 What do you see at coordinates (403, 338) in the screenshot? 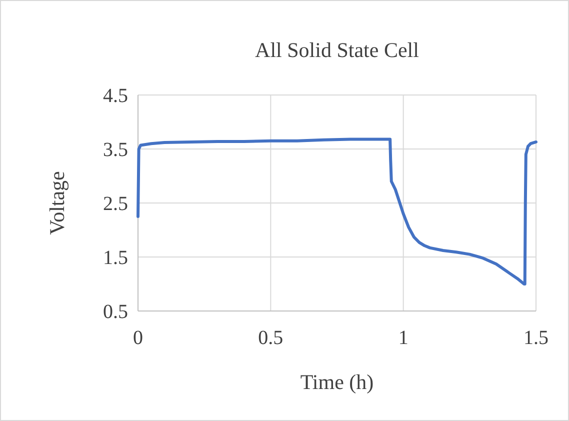
I see `x-tick-label: 1` at bounding box center [403, 338].